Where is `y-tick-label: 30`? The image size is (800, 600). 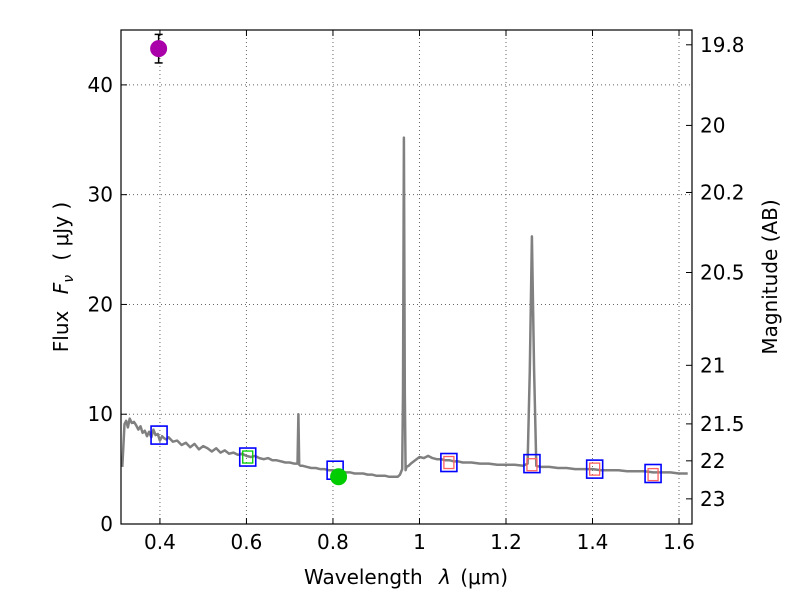
y-tick-label: 30 is located at coordinates (100, 195).